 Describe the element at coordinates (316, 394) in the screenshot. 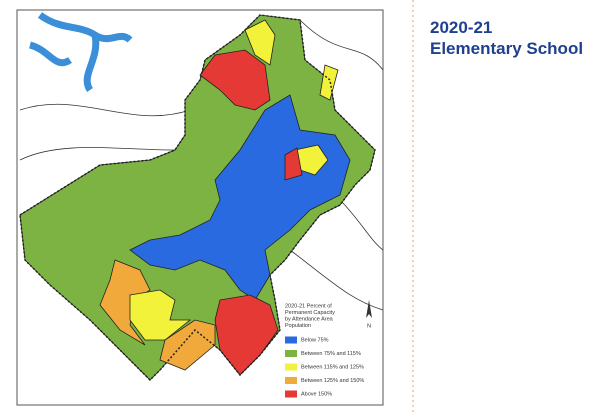

I see `legend-label: Above 150%` at that location.